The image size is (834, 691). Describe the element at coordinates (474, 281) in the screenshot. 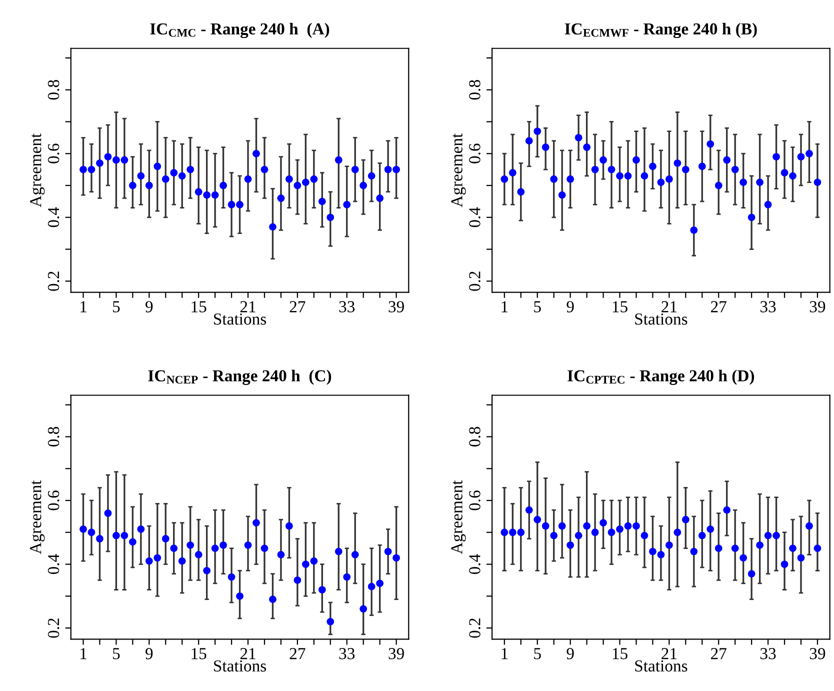

I see `y-tick-label: 0.2` at that location.